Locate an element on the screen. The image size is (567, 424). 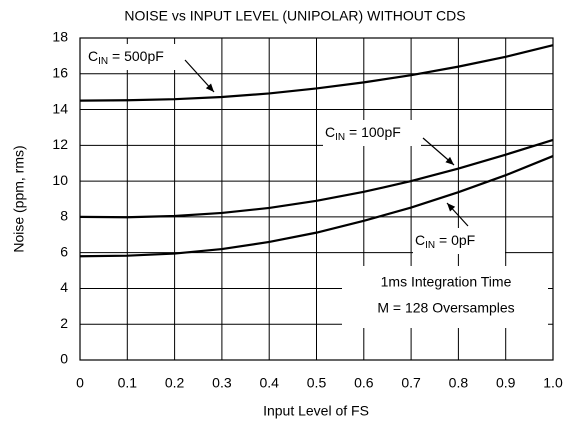
y-tick-label: 6 is located at coordinates (64, 251).